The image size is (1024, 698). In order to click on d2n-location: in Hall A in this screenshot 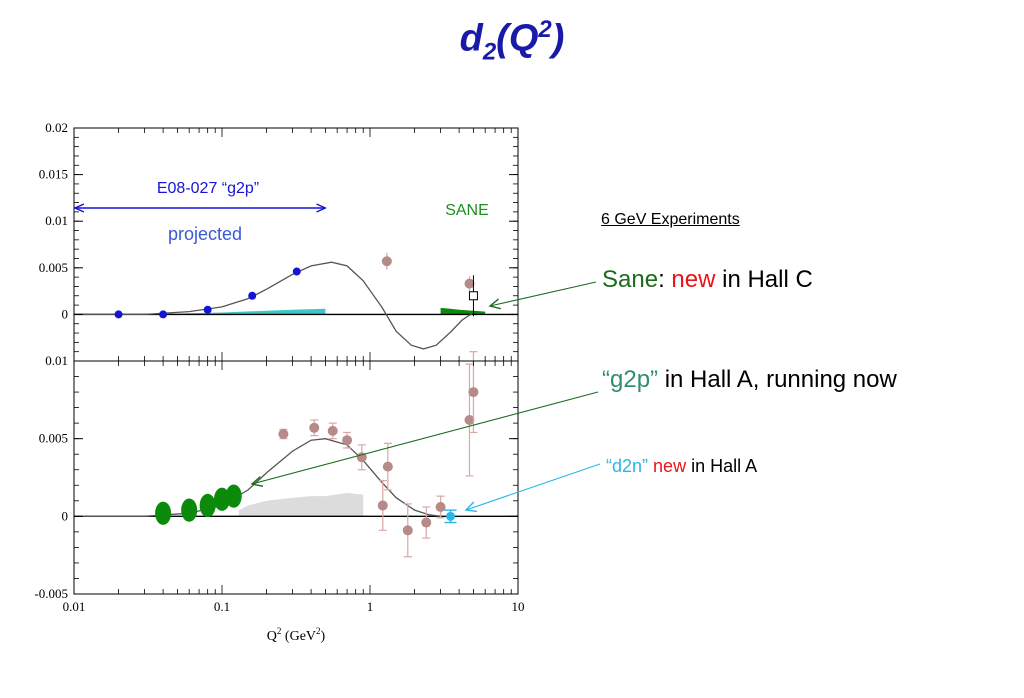, I will do `click(722, 466)`.